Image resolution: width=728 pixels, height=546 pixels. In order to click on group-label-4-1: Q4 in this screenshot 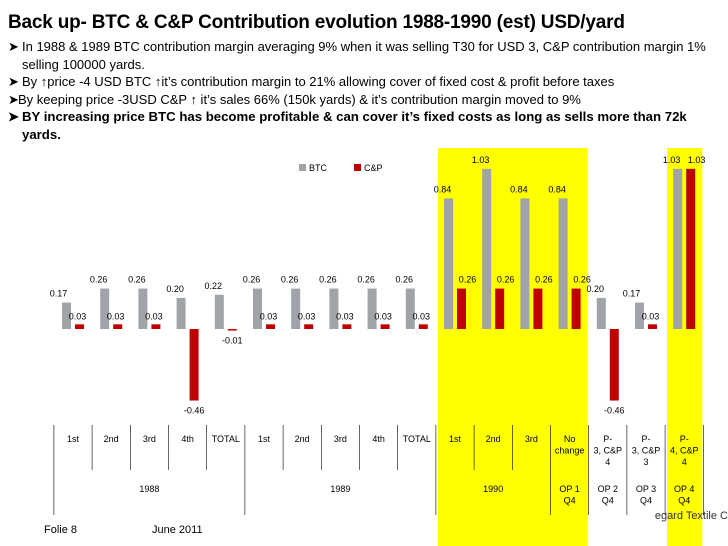, I will do `click(608, 501)`.